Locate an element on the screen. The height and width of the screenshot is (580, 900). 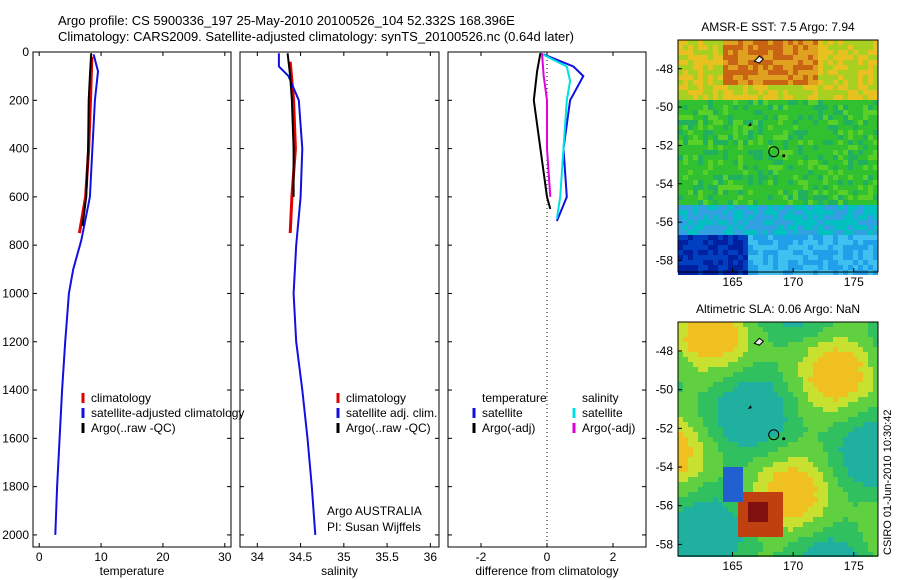
legend-title-salinity: salinity is located at coordinates (600, 398).